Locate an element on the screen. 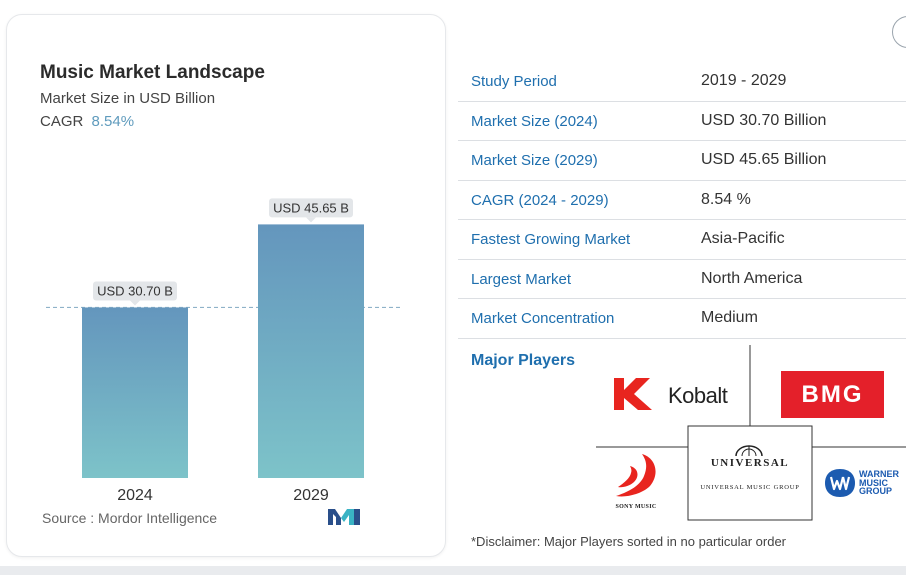  cagr-value: 8.54% is located at coordinates (113, 121).